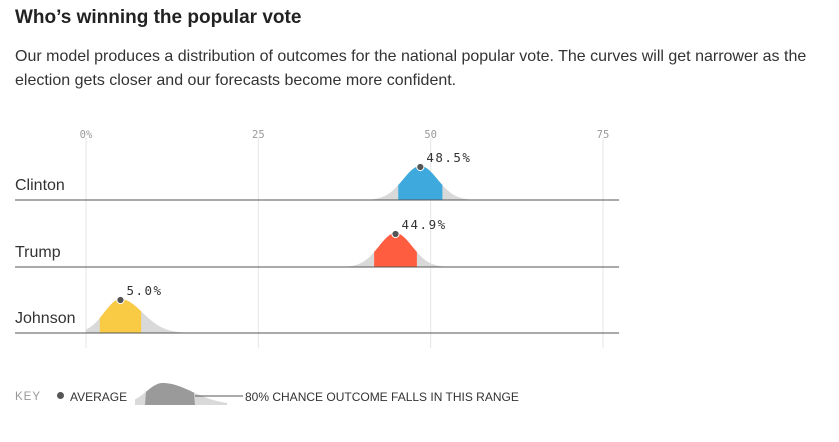 The height and width of the screenshot is (442, 839). I want to click on candidate-label-johnson: Johnson, so click(45, 318).